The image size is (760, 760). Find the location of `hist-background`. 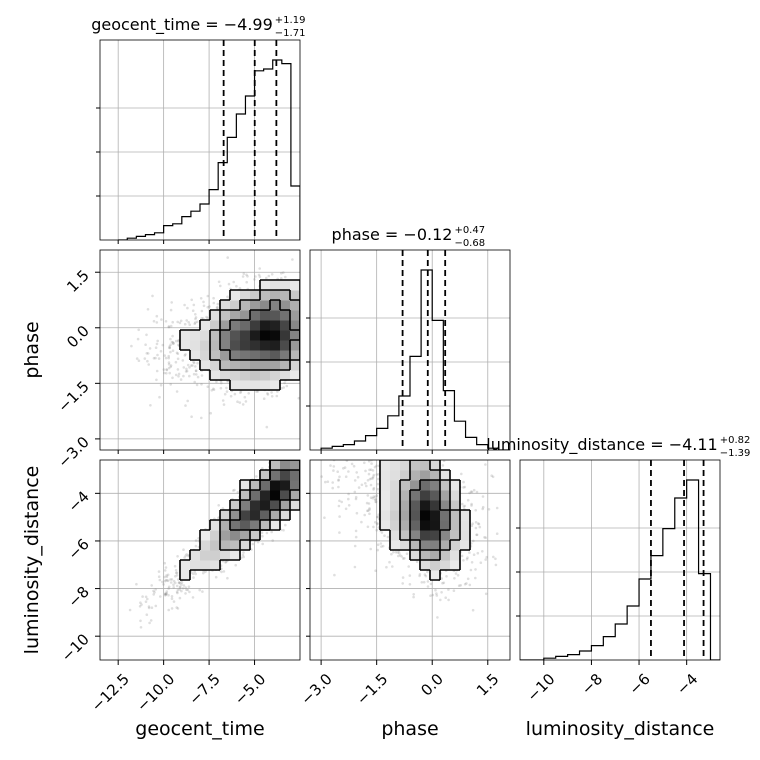

hist-background is located at coordinates (410, 350).